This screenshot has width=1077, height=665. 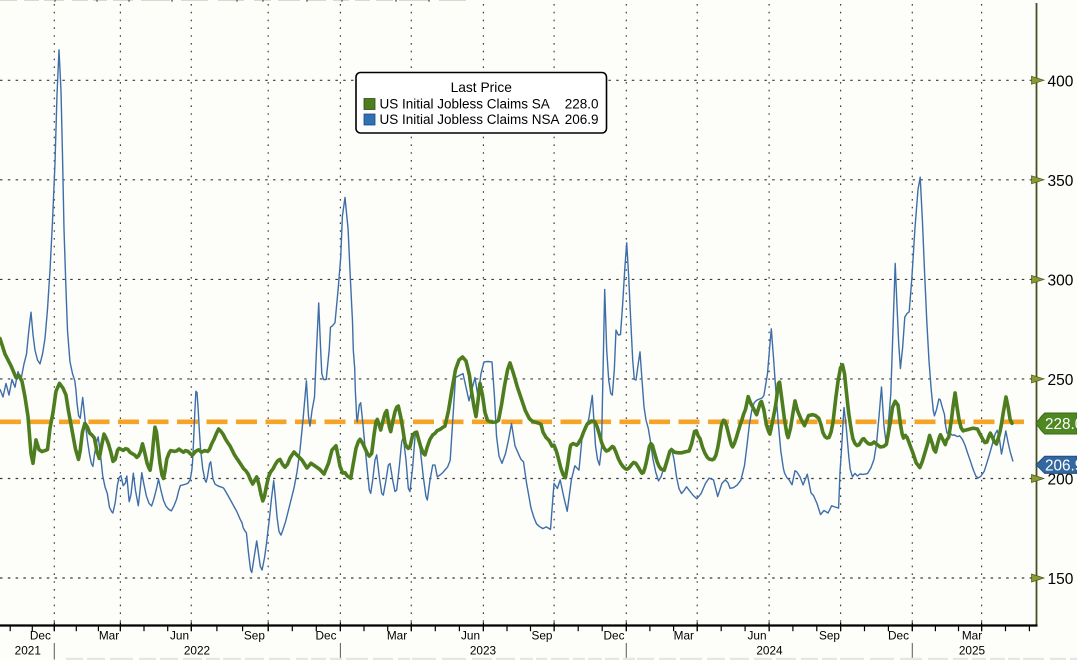 What do you see at coordinates (197, 651) in the screenshot?
I see `svg-text: 2022` at bounding box center [197, 651].